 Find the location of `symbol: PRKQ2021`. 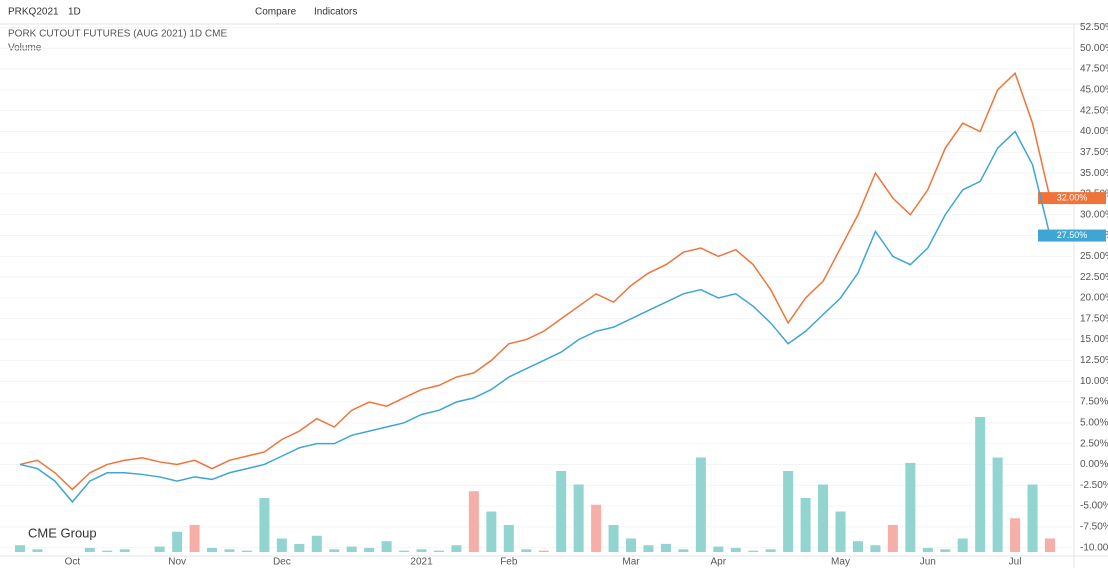

symbol: PRKQ2021 is located at coordinates (33, 12).